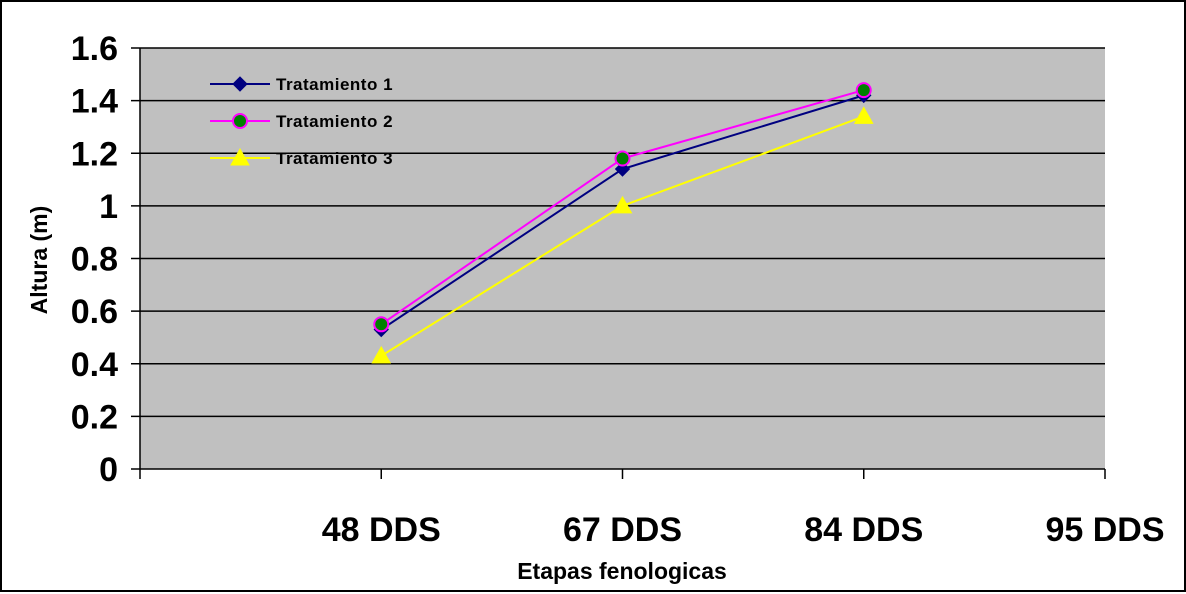 The image size is (1186, 594). I want to click on x-tick-label: 67 DDS, so click(622, 530).